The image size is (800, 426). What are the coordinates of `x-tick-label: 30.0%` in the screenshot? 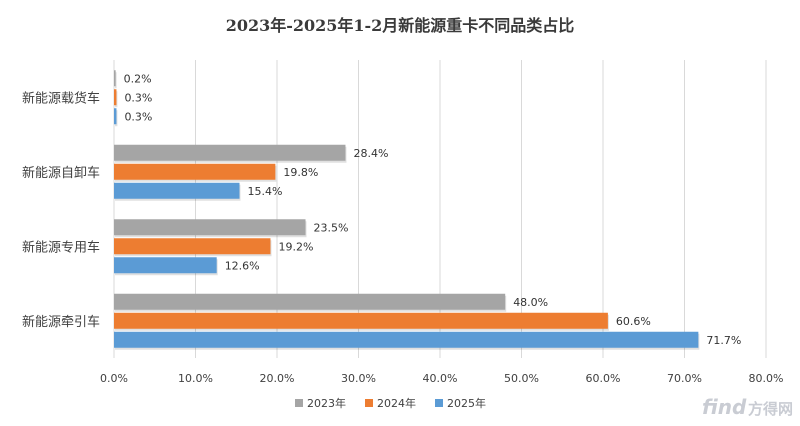 It's located at (358, 378).